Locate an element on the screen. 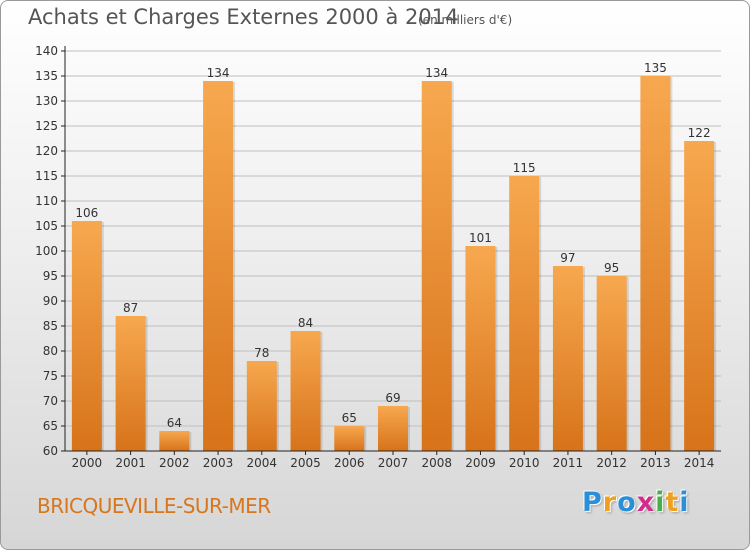 This screenshot has height=550, width=750. x-tick-label: 2010 is located at coordinates (524, 463).